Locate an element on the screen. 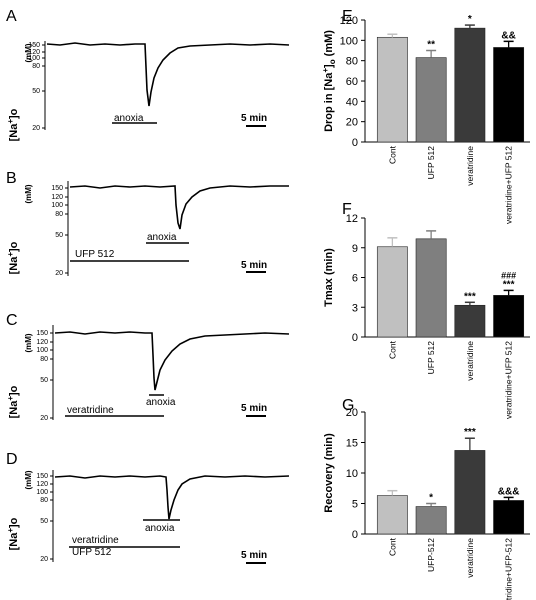 The image size is (536, 600). y-title-unit: (mM) is located at coordinates (329, 45).